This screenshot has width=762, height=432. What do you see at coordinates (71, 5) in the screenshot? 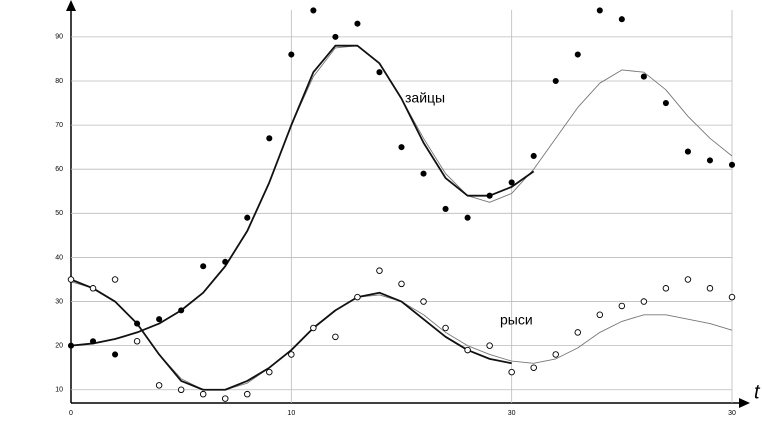
I see `y-arrow` at bounding box center [71, 5].